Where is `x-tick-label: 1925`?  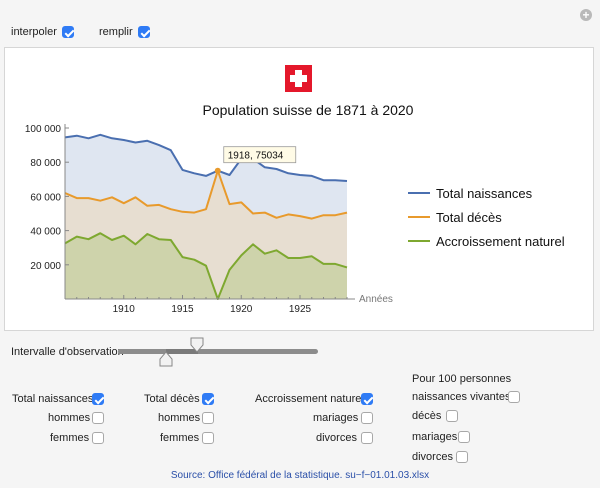 x-tick-label: 1925 is located at coordinates (300, 309).